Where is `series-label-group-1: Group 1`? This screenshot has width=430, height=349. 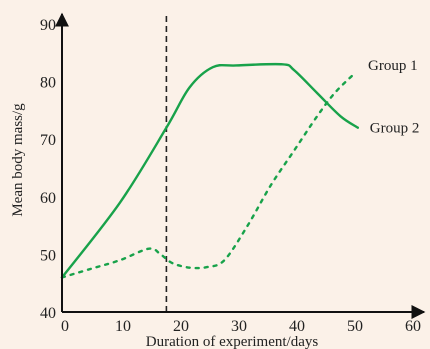 series-label-group-1: Group 1 is located at coordinates (393, 66).